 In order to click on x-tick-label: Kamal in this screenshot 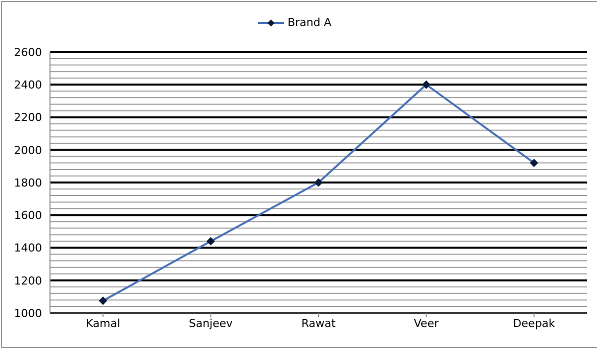, I will do `click(103, 323)`.